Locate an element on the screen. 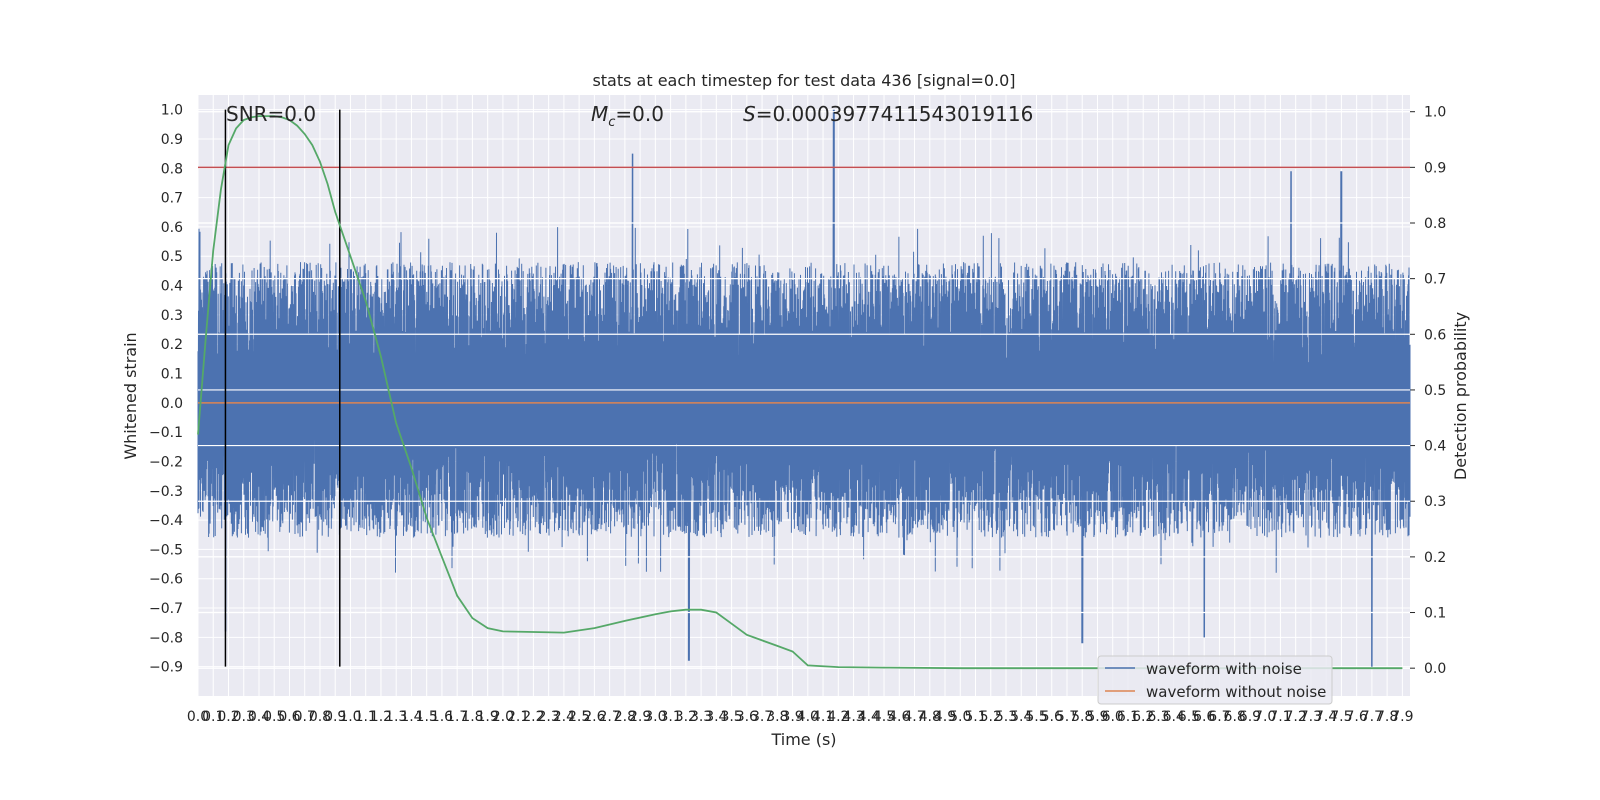 The width and height of the screenshot is (1600, 800). x-tick-label: 0.4 is located at coordinates (259, 717).